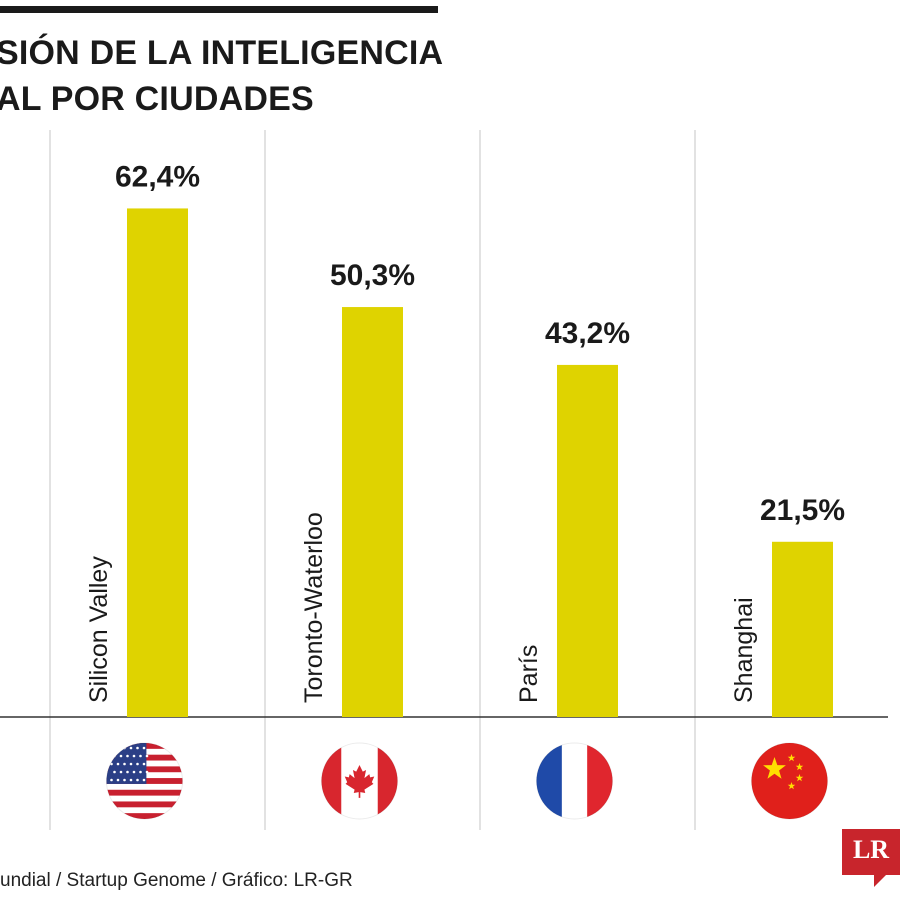 The height and width of the screenshot is (900, 900). I want to click on chart-title-line-2: AL POR CIUDADES, so click(157, 99).